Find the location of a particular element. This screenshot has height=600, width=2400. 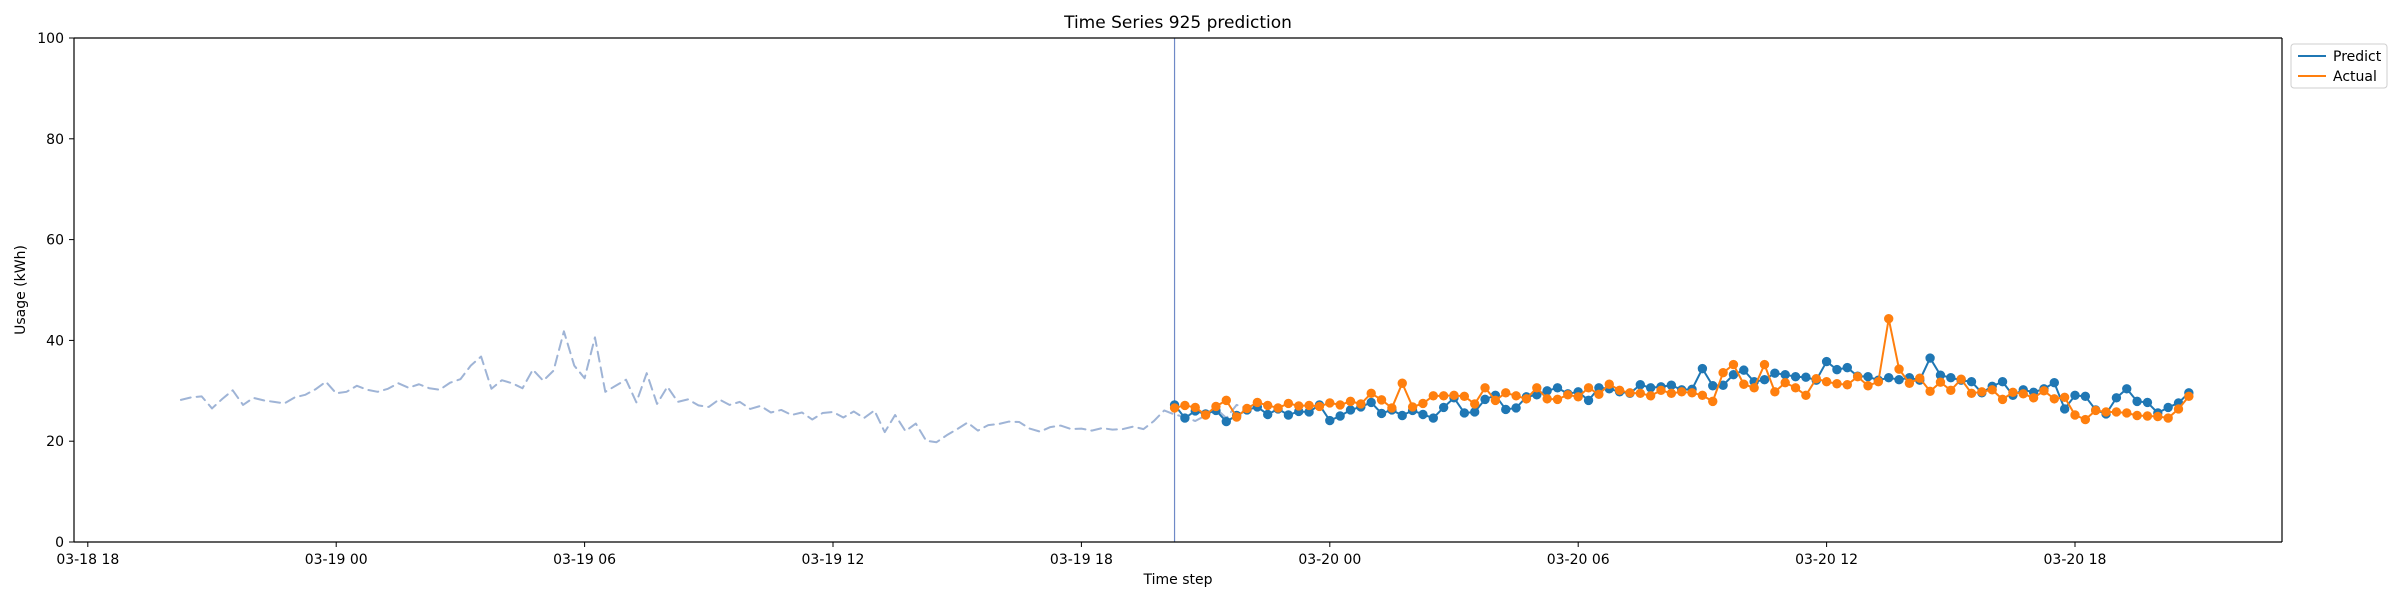

x-tick-label-1: 03-19 00 is located at coordinates (336, 560).